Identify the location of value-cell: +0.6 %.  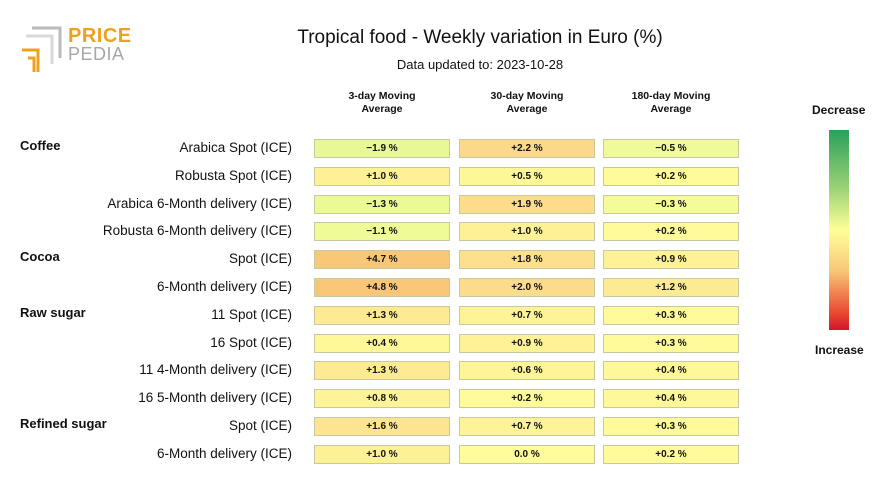
(527, 371).